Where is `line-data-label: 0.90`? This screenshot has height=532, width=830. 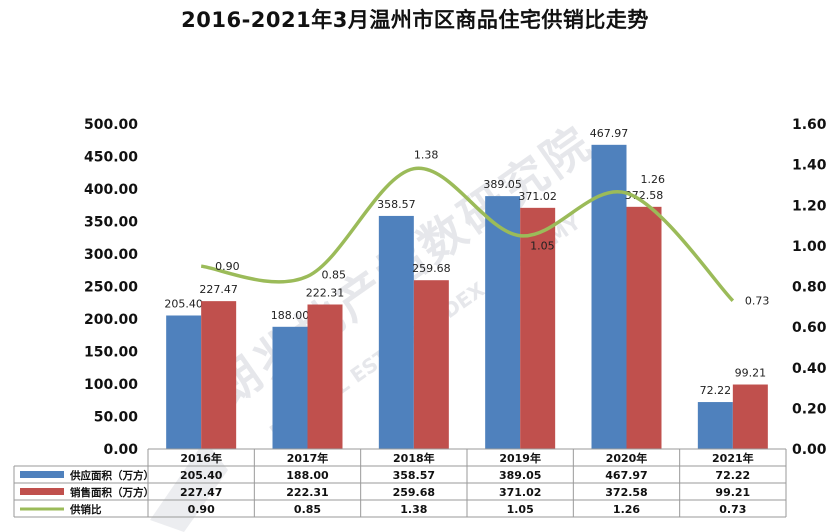 line-data-label: 0.90 is located at coordinates (227, 266).